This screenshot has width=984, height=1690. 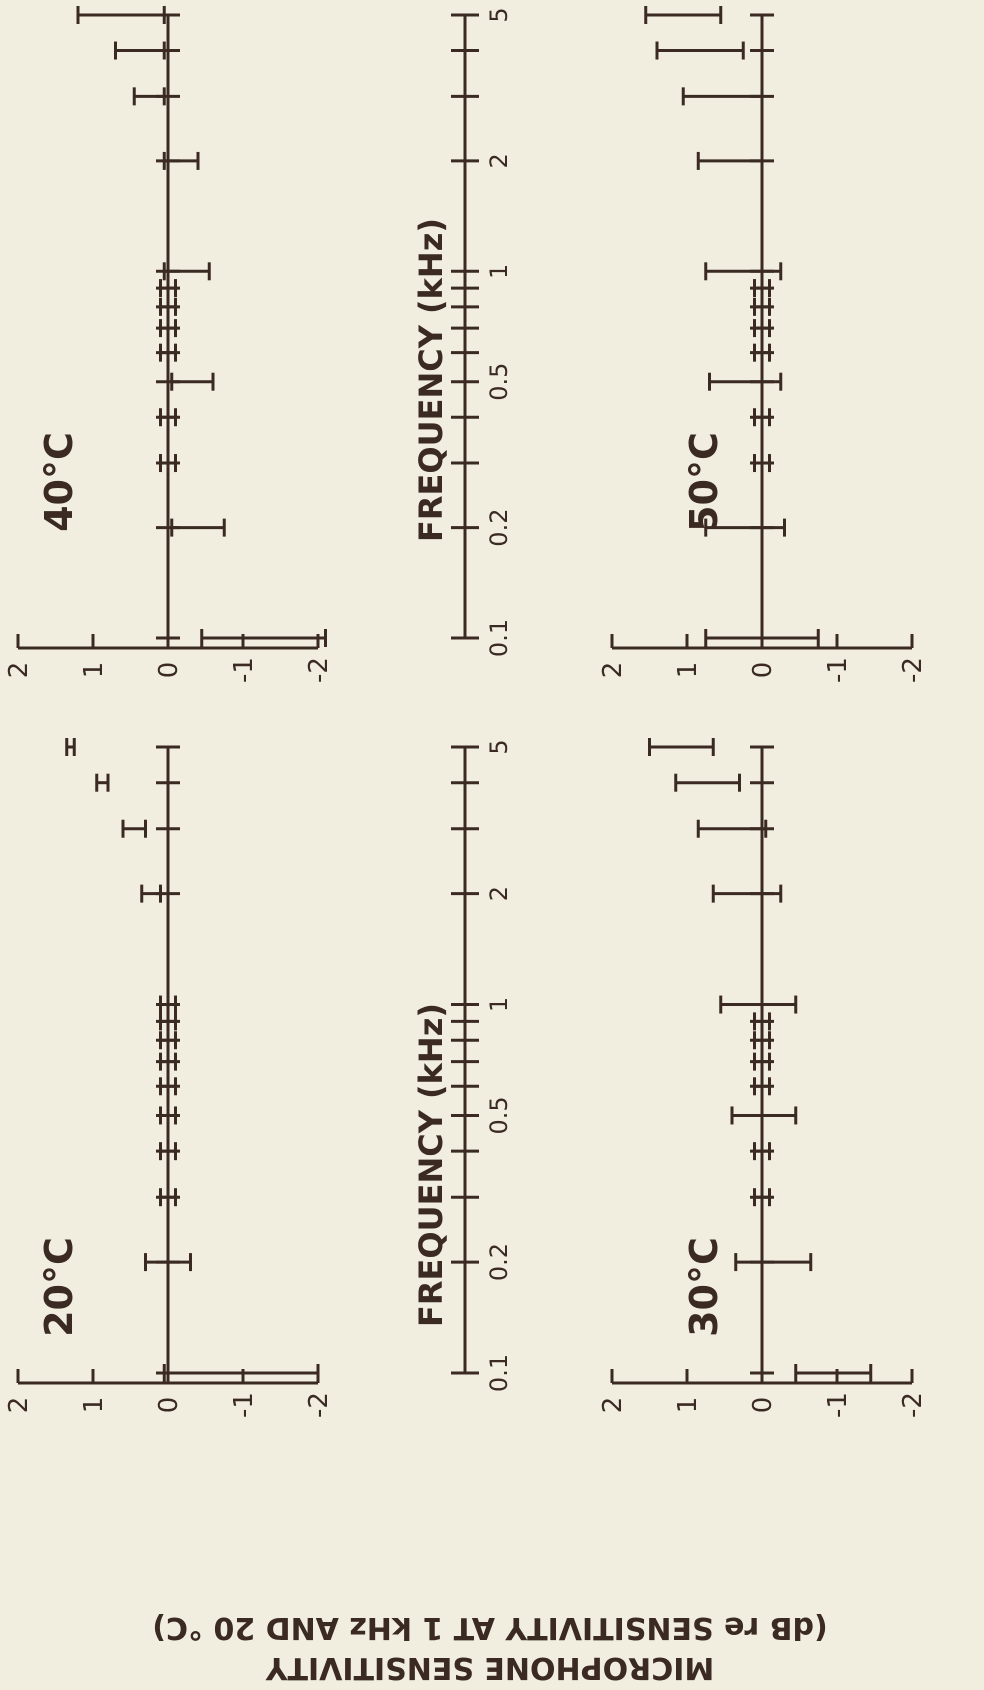 What do you see at coordinates (499, 1004) in the screenshot?
I see `freq-axis-lower-tick-label: 1` at bounding box center [499, 1004].